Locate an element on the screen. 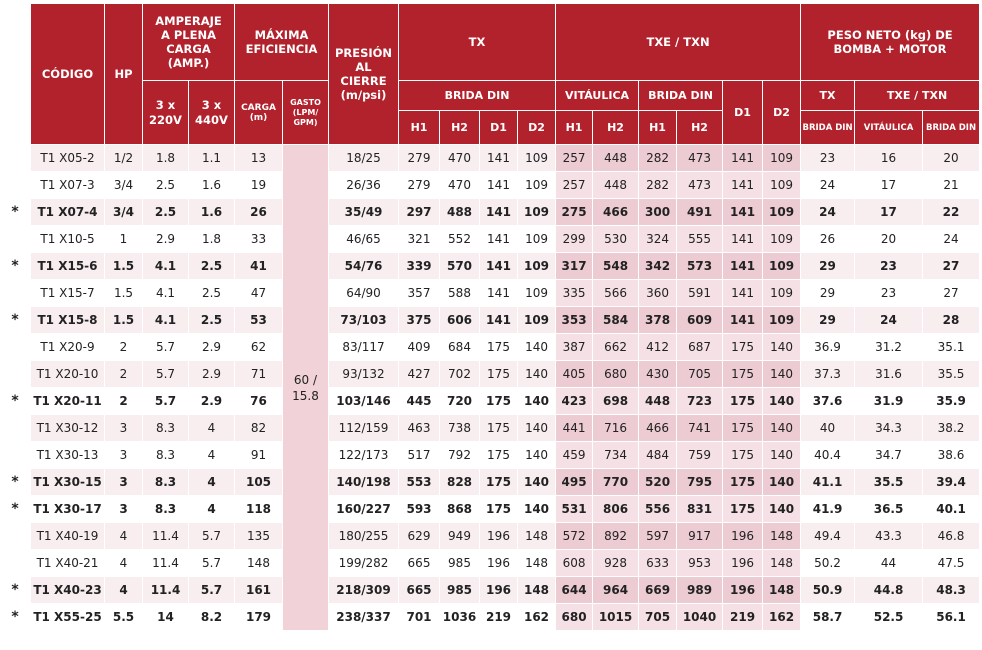 The width and height of the screenshot is (982, 650). cell-carga: 148 is located at coordinates (258, 563).